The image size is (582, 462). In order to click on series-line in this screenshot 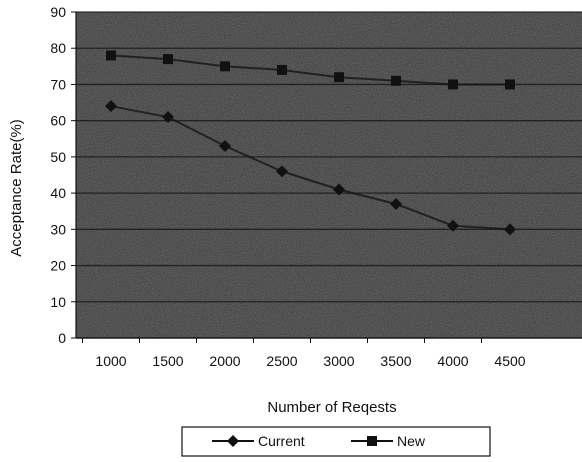, I will do `click(310, 70)`.